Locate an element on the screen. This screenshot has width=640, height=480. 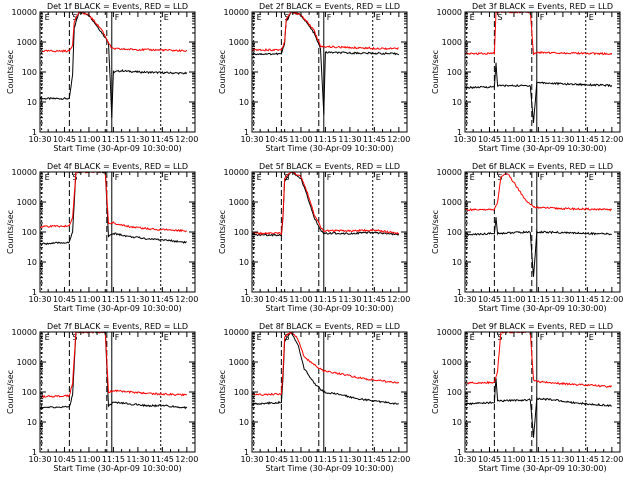
panel-title: Det 4f BLACK = Events, RED = LLD is located at coordinates (117, 166).